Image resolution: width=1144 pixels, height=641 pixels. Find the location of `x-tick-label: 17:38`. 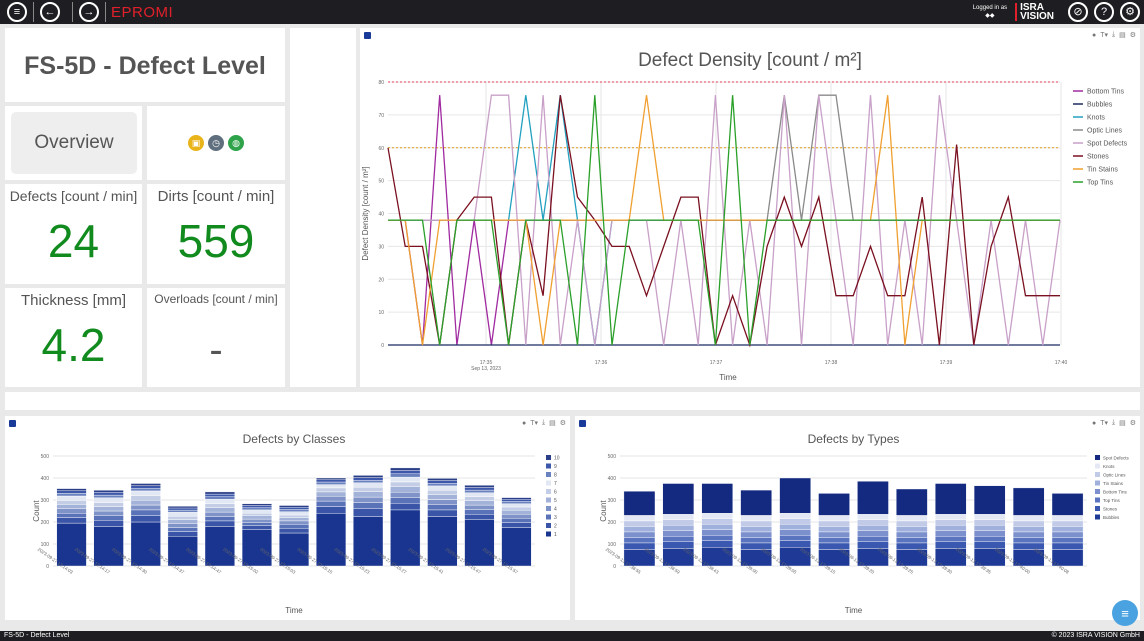

x-tick-label: 17:38 is located at coordinates (831, 363).